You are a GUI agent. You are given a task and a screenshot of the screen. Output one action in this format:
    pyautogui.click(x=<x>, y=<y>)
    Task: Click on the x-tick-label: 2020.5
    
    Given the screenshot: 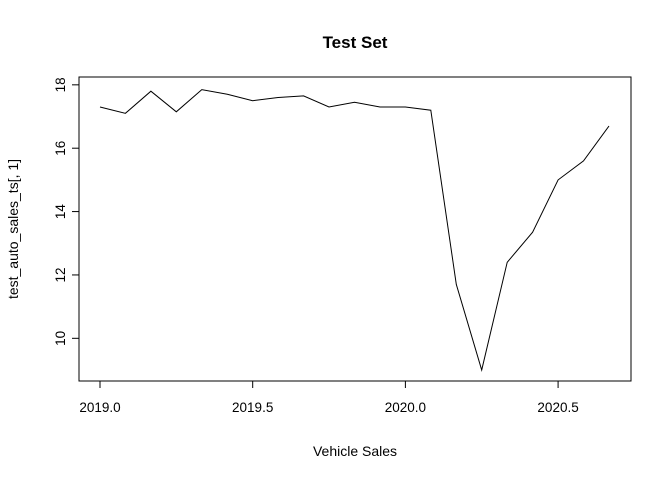 What is the action you would take?
    pyautogui.click(x=557, y=407)
    